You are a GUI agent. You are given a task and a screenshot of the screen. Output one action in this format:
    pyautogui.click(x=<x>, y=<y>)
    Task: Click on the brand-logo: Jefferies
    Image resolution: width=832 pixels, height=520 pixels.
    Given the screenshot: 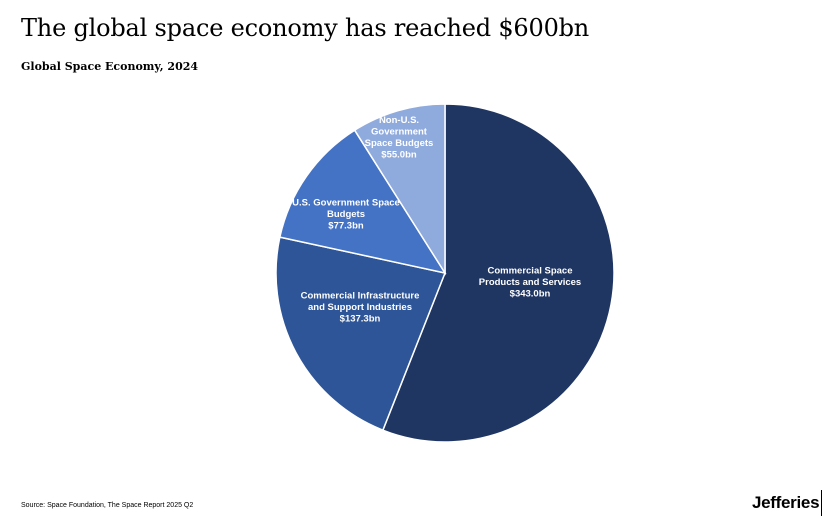 What is the action you would take?
    pyautogui.click(x=786, y=502)
    